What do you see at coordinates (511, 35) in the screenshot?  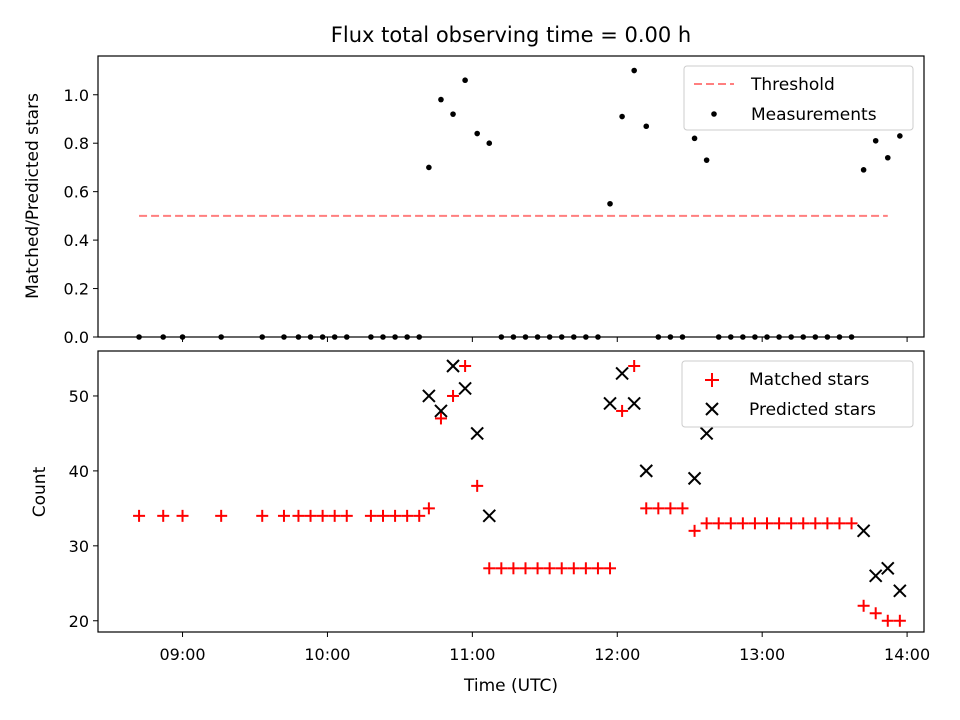 I see `chart-title: Flux total observing time = 0.00 h` at bounding box center [511, 35].